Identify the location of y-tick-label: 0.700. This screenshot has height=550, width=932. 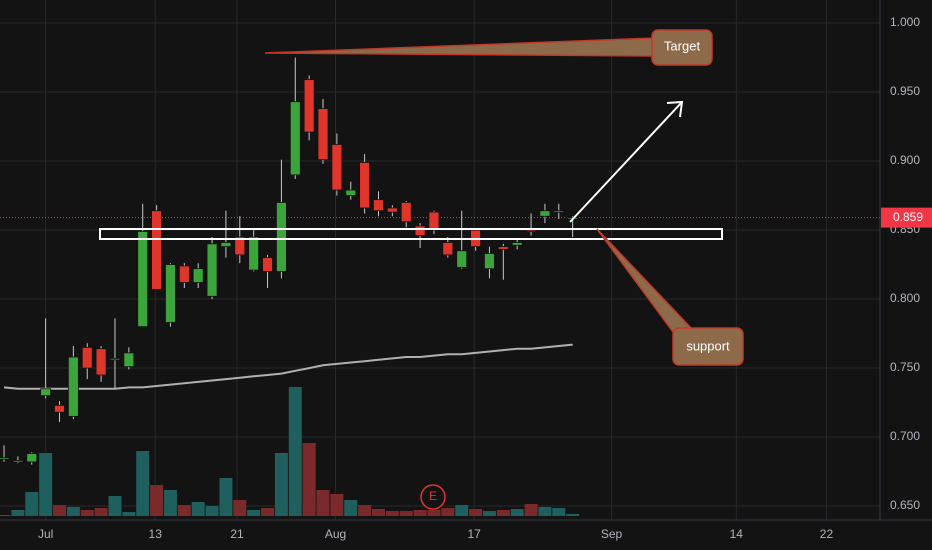
(905, 436).